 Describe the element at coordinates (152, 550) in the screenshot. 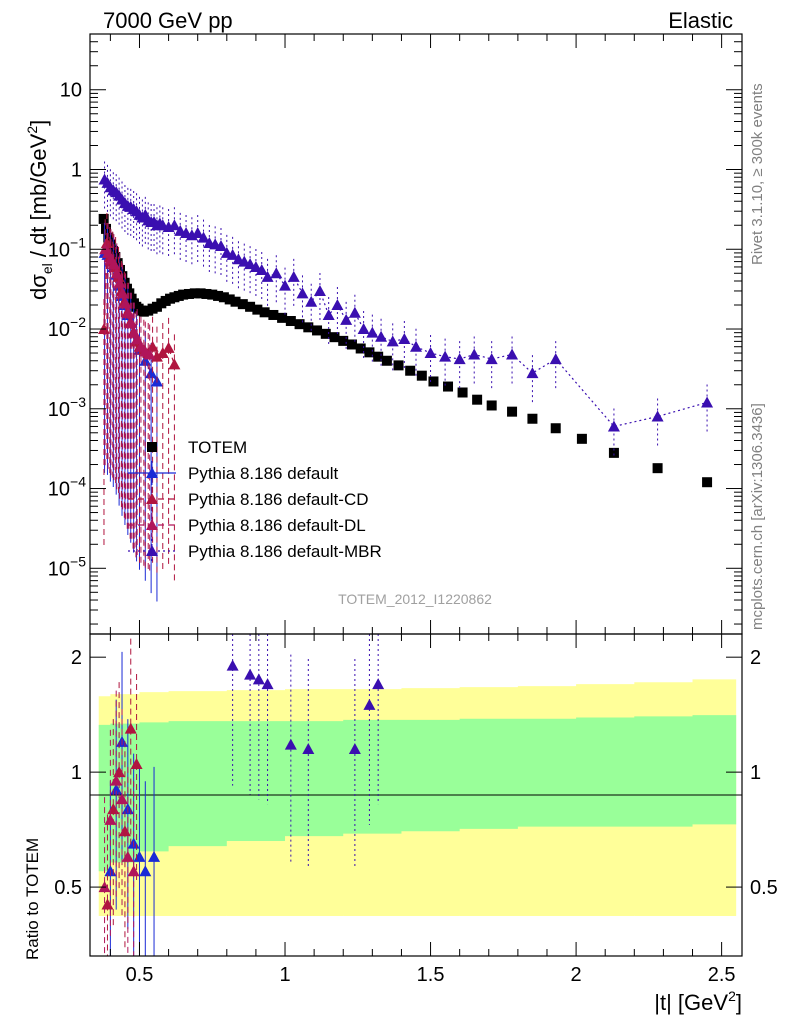

I see `legend-mbr-marker` at that location.